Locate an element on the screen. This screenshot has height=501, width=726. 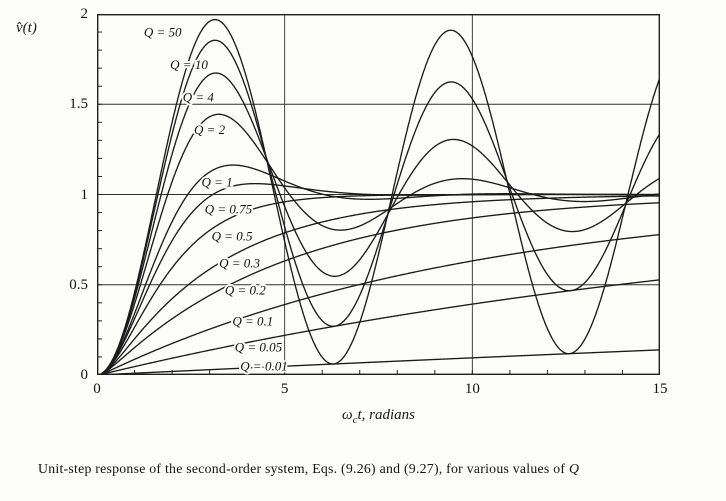
x-axis-label-rest: t, radians is located at coordinates (386, 415).